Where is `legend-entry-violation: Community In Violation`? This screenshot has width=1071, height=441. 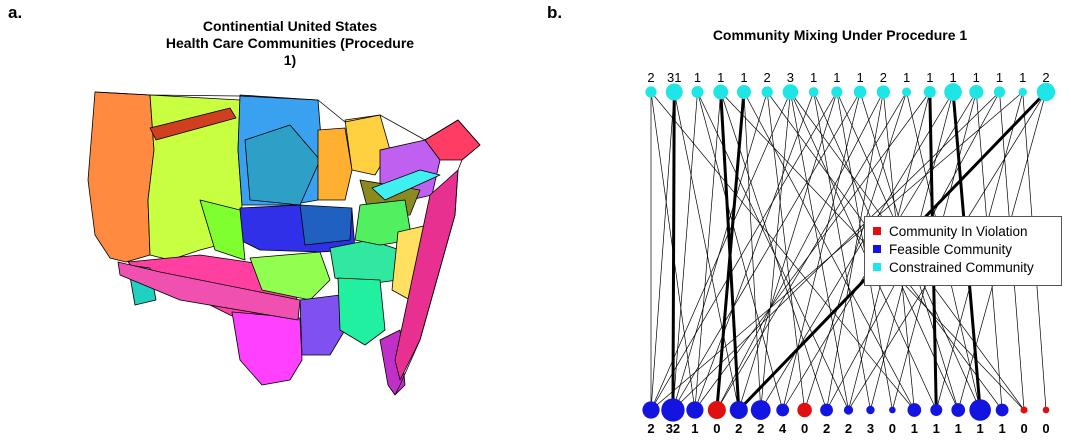 legend-entry-violation: Community In Violation is located at coordinates (950, 232).